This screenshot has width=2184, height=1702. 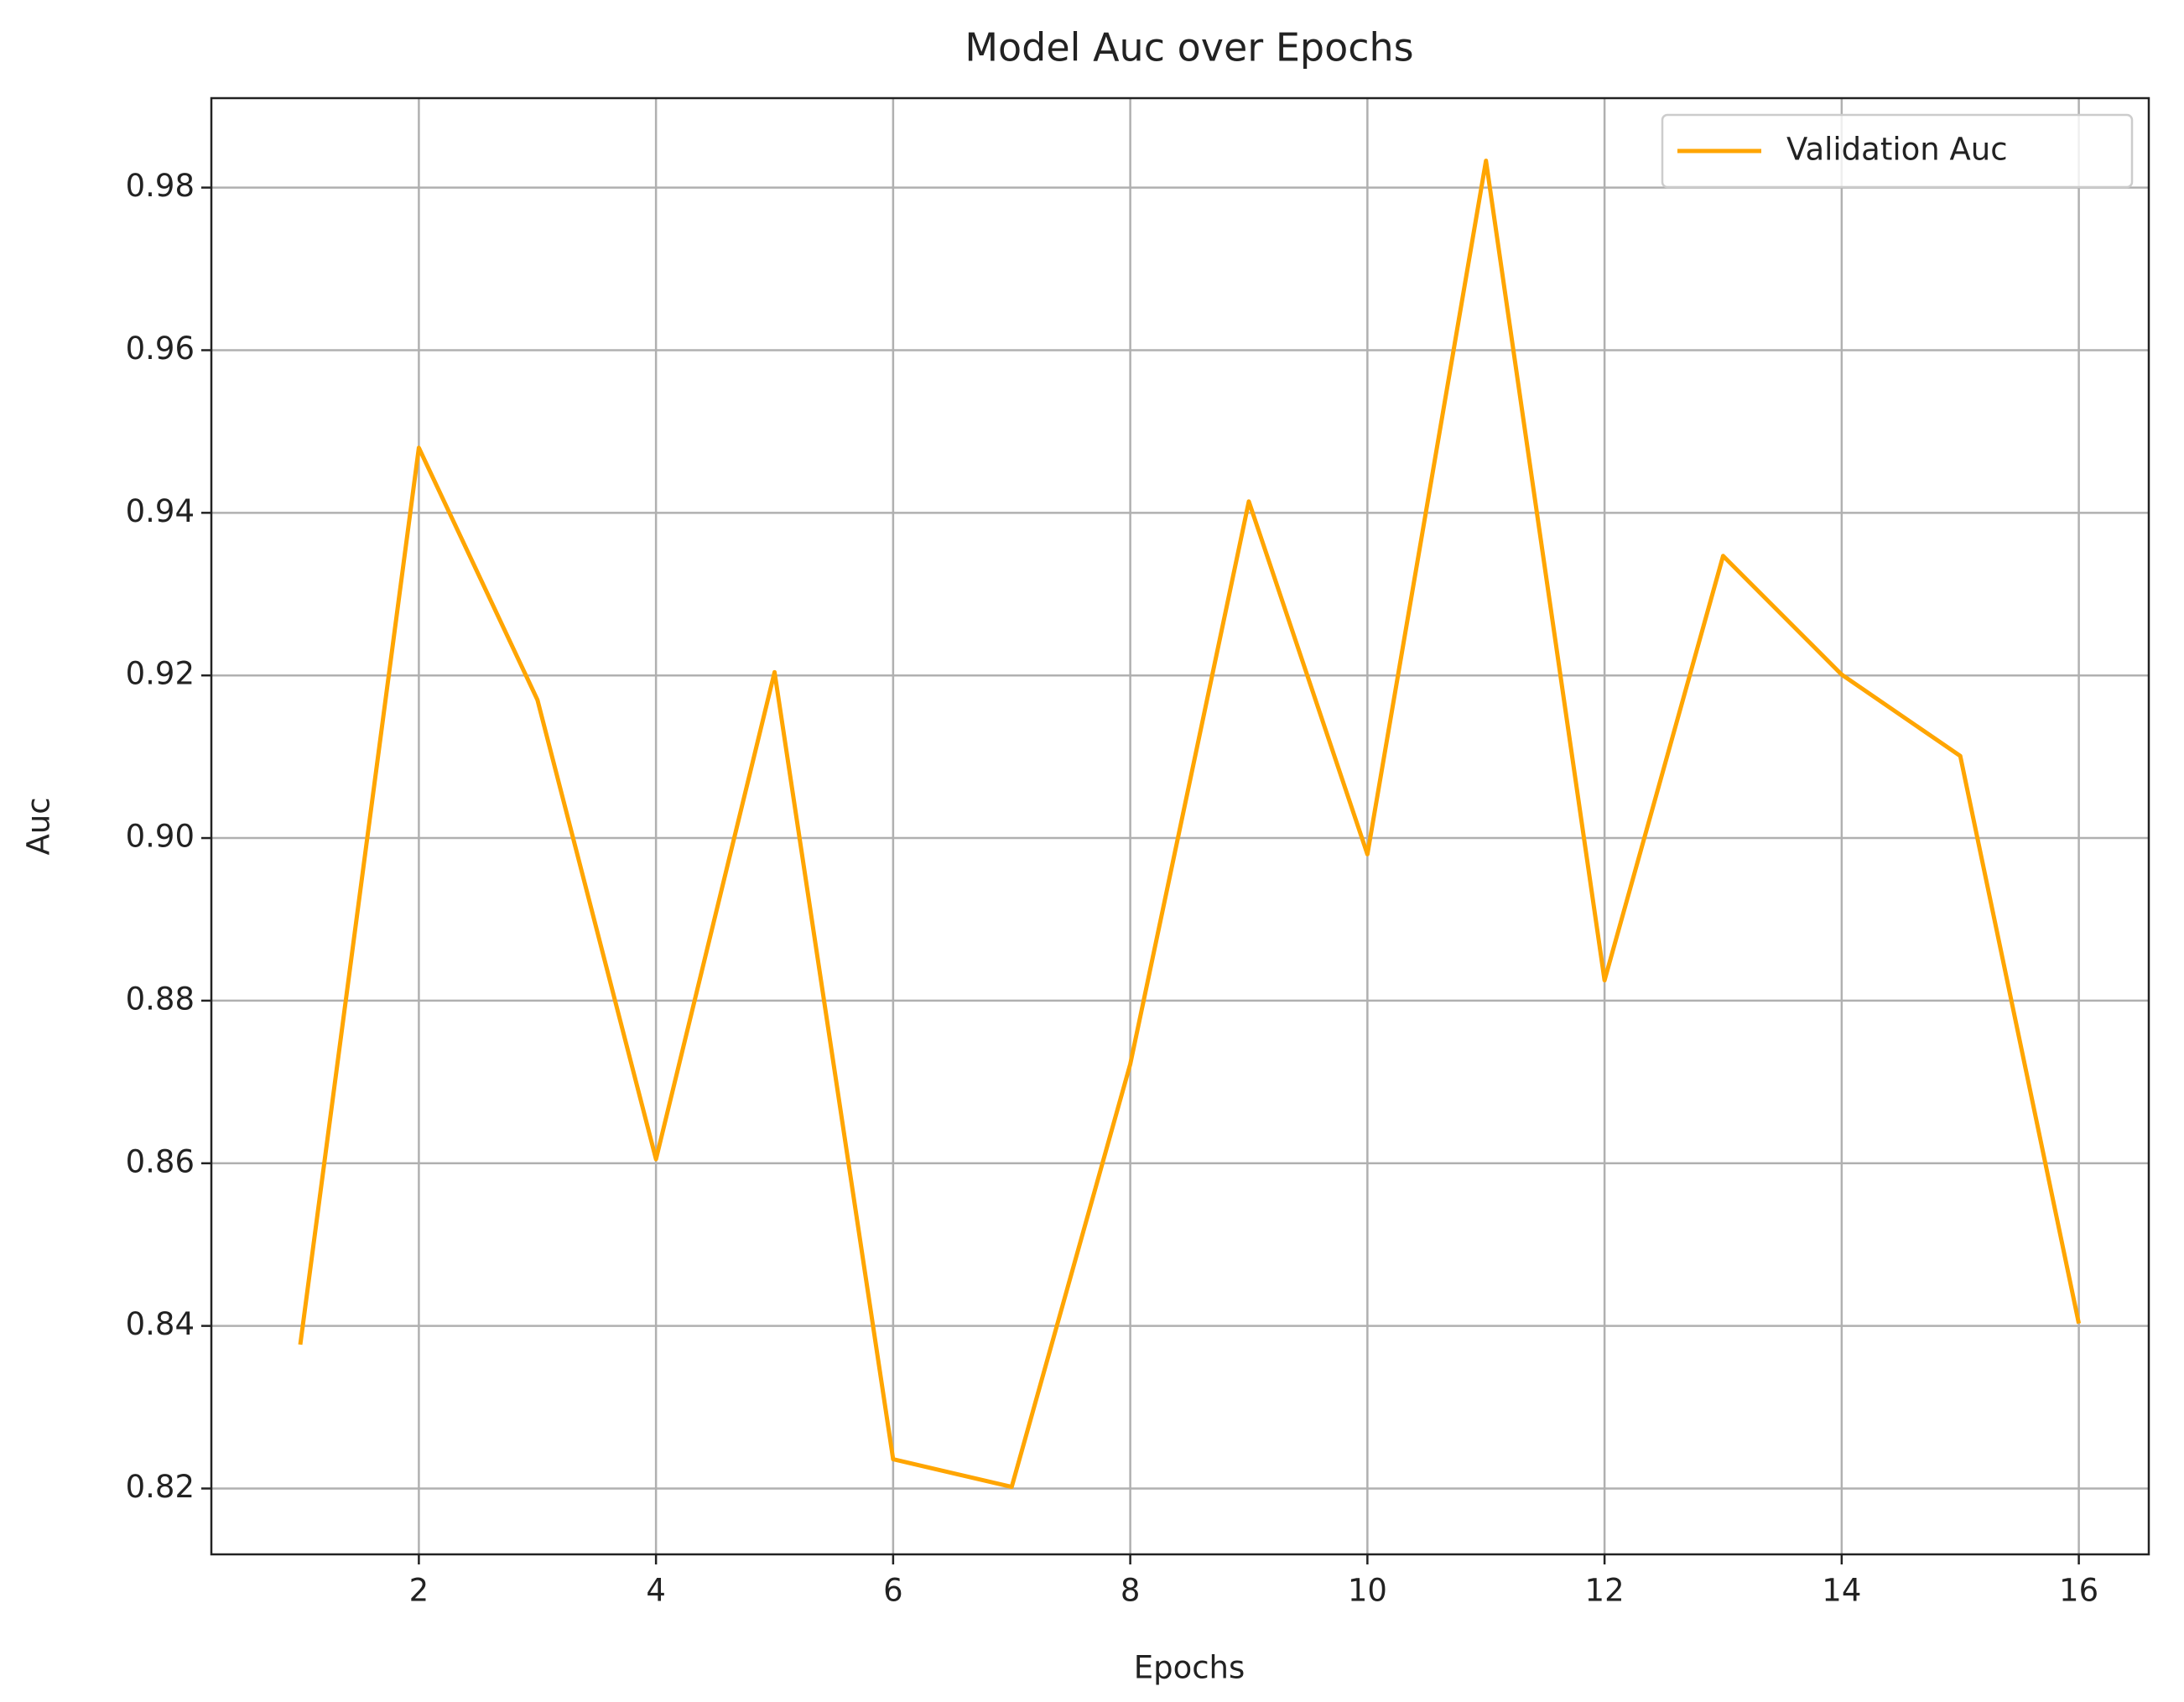 What do you see at coordinates (160, 186) in the screenshot?
I see `y-tick-label: 0.98` at bounding box center [160, 186].